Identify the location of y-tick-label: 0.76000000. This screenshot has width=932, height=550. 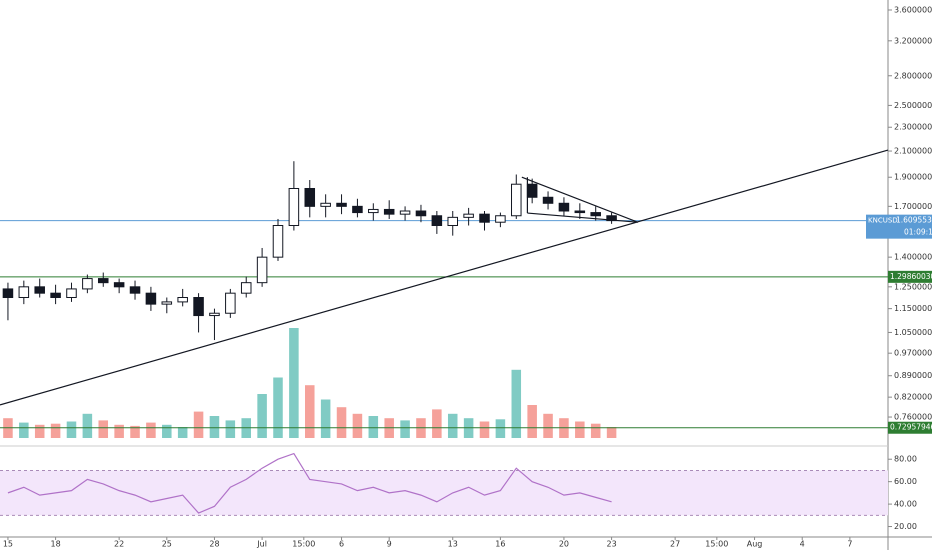
(913, 417).